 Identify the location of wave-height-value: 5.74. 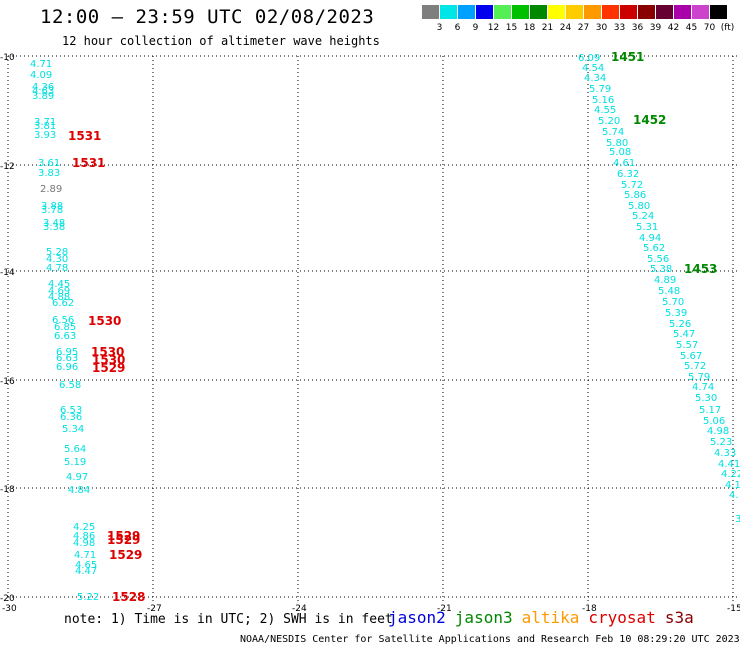
(613, 132).